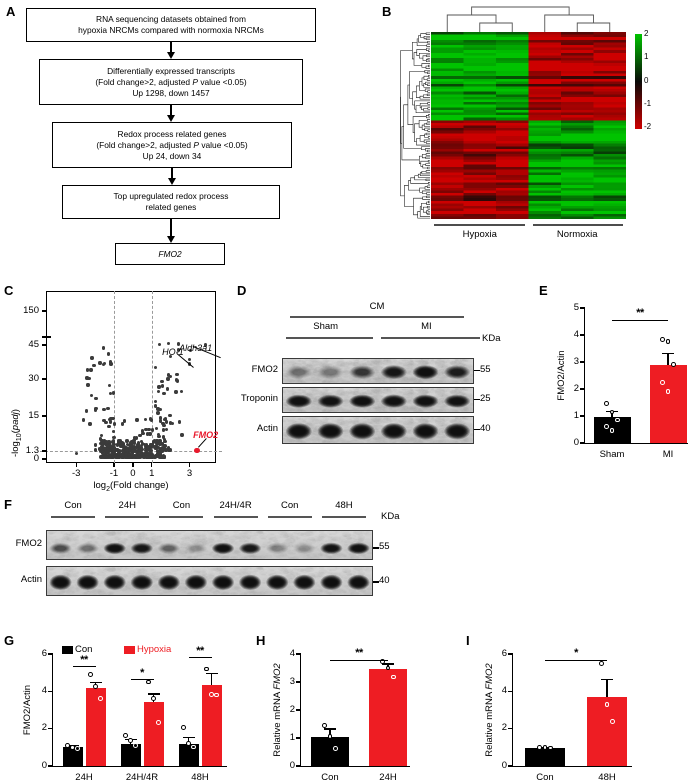  Describe the element at coordinates (504, 690) in the screenshot. I see `i-ytick-label-2: 4` at that location.